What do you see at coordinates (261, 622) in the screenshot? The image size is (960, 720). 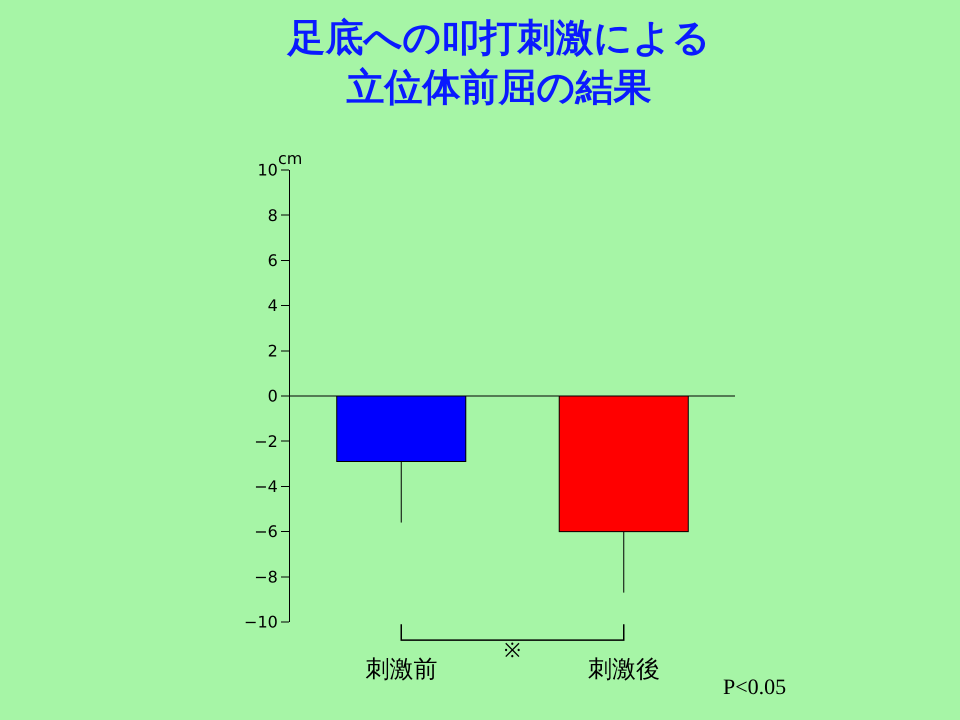 I see `y-tick-label: −10` at bounding box center [261, 622].